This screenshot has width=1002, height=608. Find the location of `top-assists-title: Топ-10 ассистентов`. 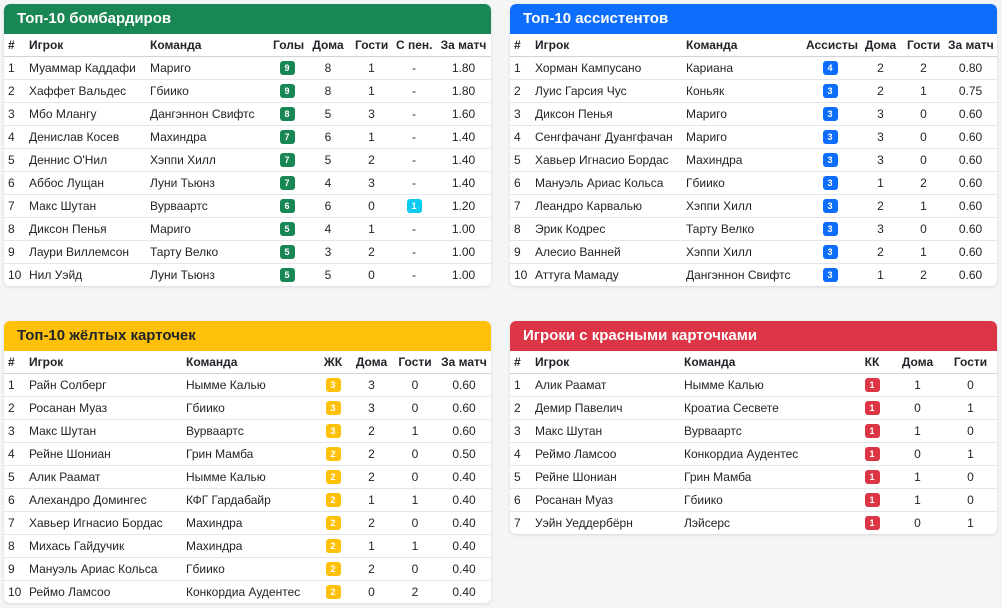

top-assists-title: Топ-10 ассистентов is located at coordinates (753, 19).